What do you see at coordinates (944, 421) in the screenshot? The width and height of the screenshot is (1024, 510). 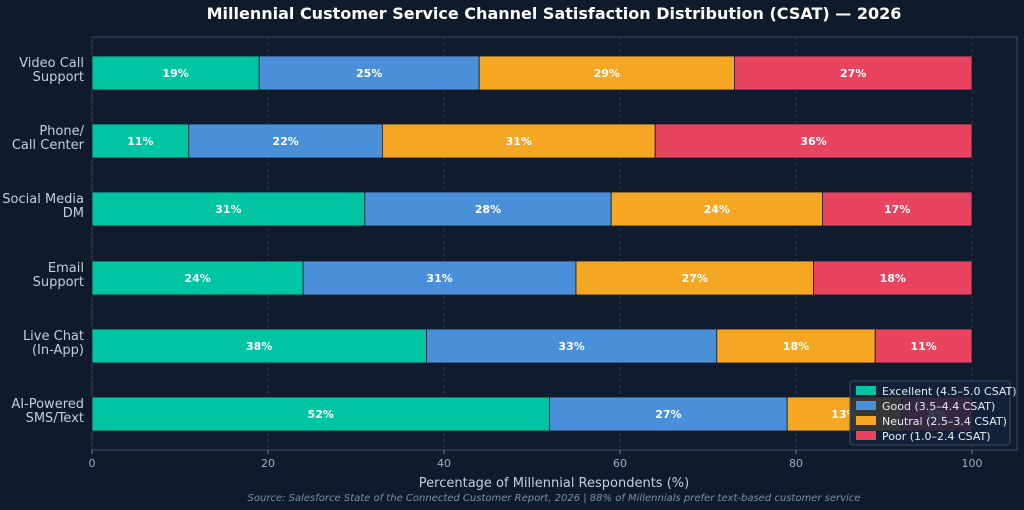 I see `legend-label-2: Neutral (2.5–3.4 CSAT)` at bounding box center [944, 421].